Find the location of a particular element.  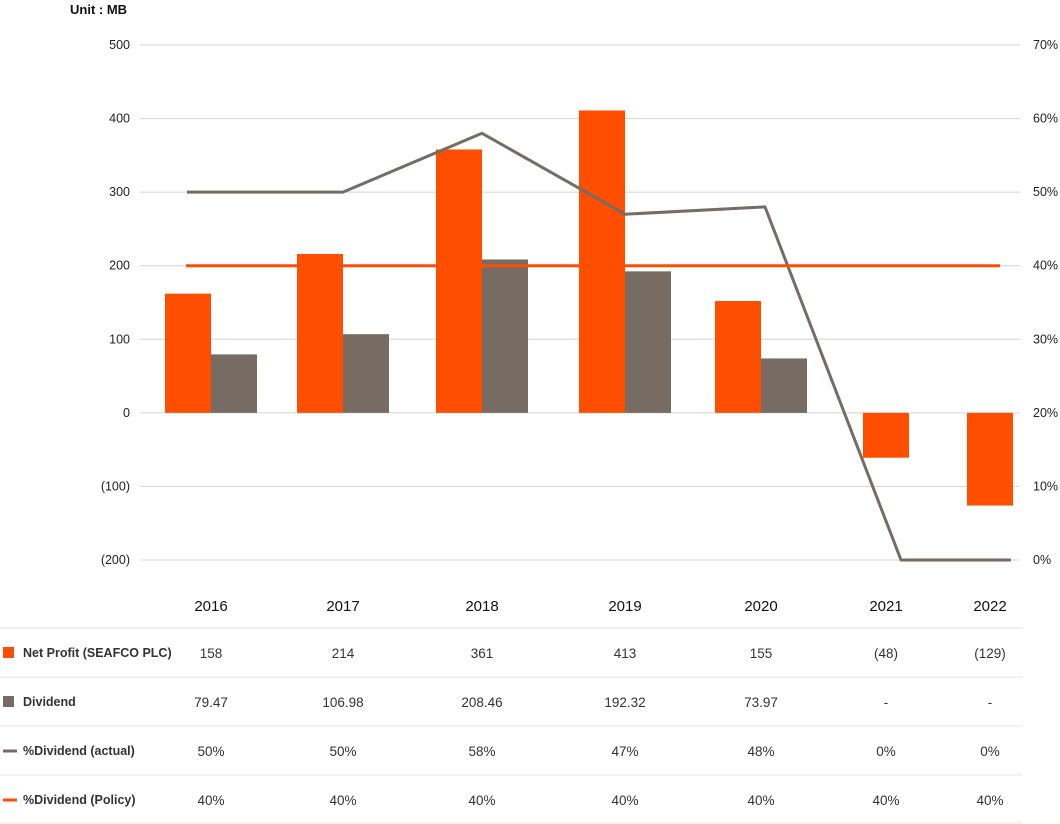

right-axis-tick-label: 10% is located at coordinates (1045, 486).